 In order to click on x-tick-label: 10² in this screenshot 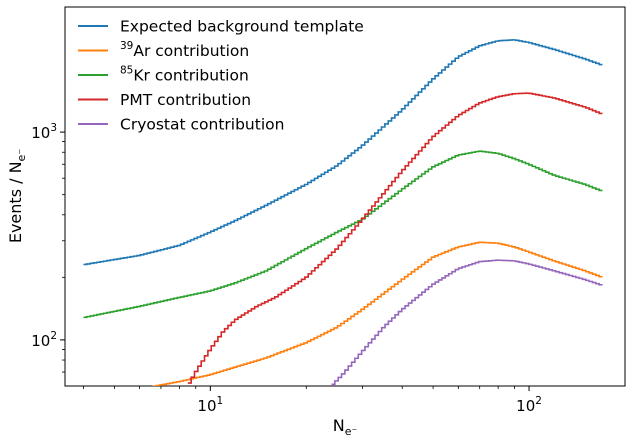, I will do `click(529, 405)`.